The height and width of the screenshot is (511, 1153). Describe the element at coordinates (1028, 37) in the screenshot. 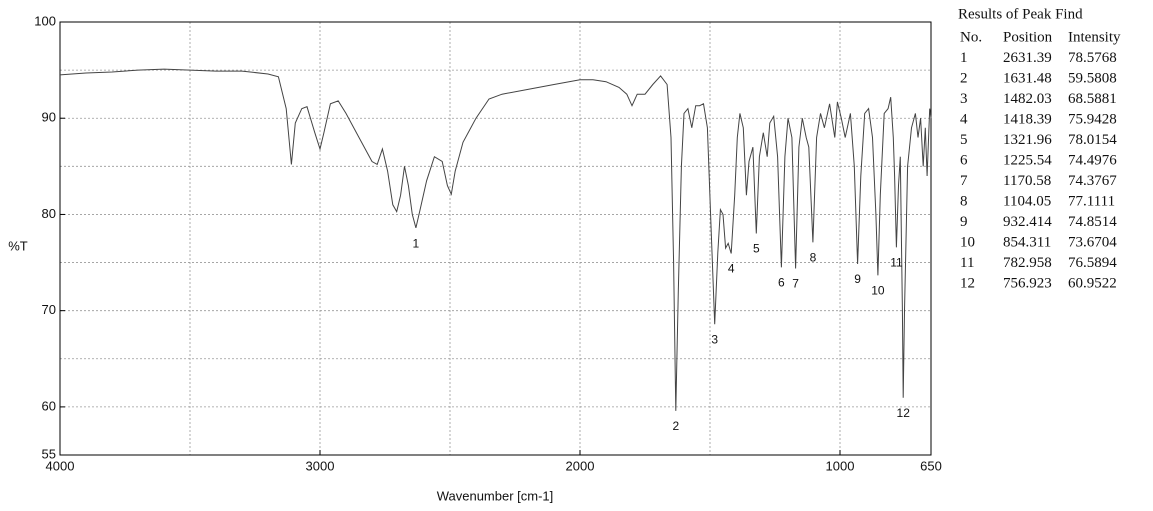

I see `table-header: Position` at that location.